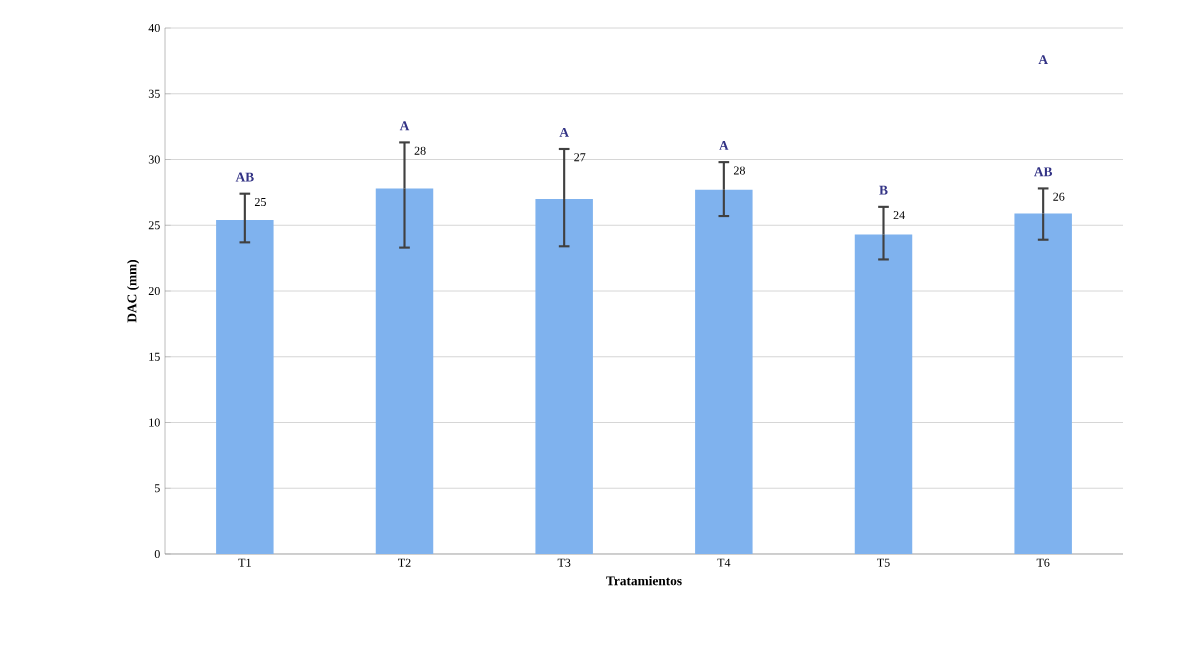 The height and width of the screenshot is (647, 1186). What do you see at coordinates (154, 356) in the screenshot?
I see `y-tick-label: 15` at bounding box center [154, 356].